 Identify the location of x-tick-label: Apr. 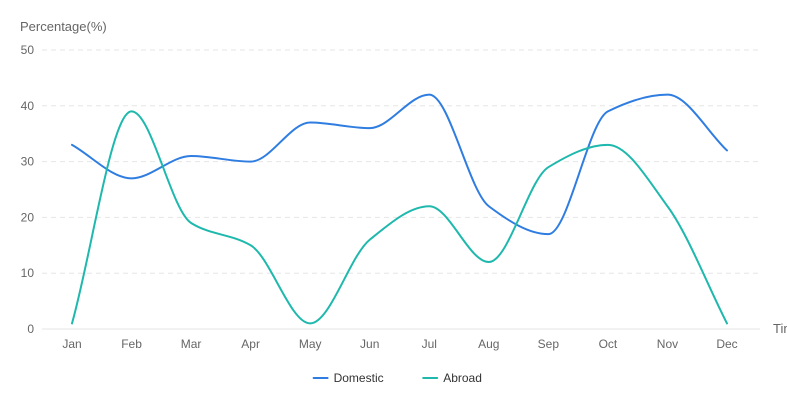
(250, 344).